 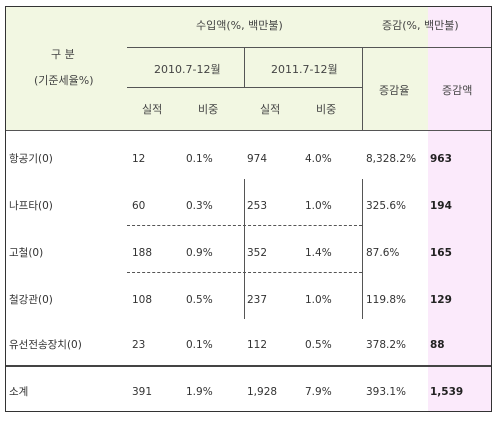 What do you see at coordinates (199, 253) in the screenshot?
I see `row-share-2010: 0.9%` at bounding box center [199, 253].